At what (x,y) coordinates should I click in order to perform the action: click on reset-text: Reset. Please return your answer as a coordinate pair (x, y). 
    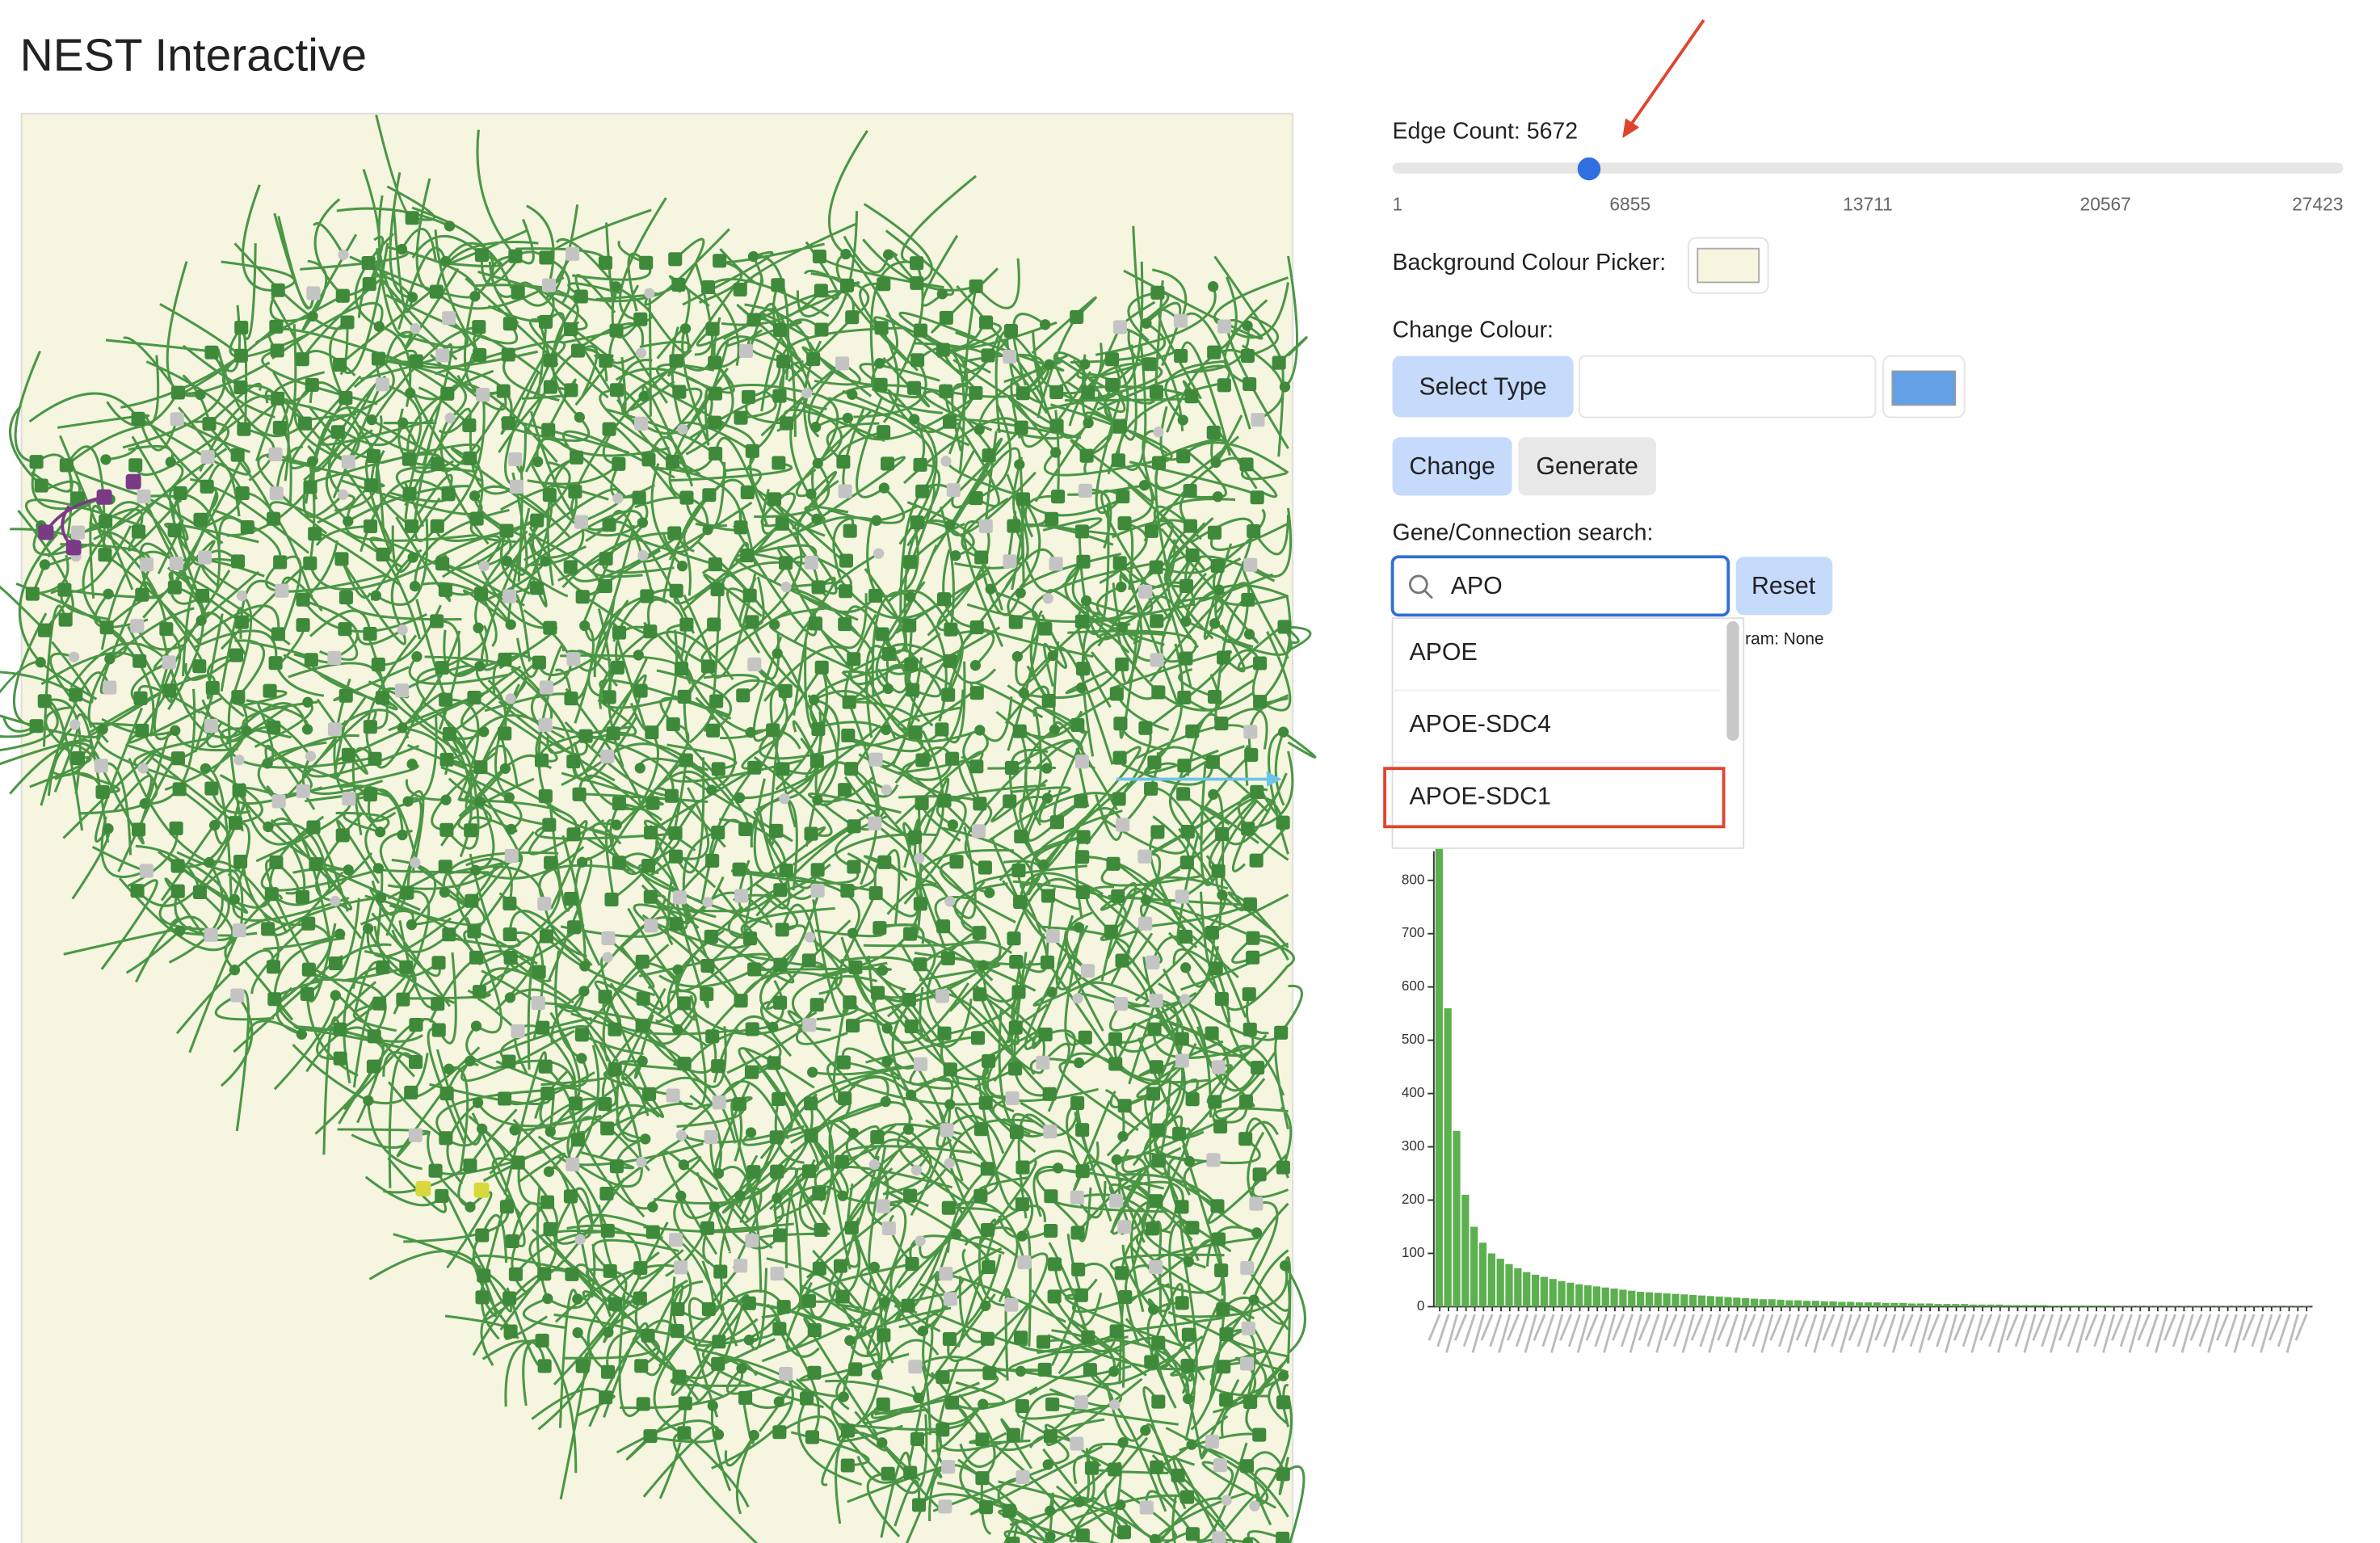
    Looking at the image, I should click on (1784, 586).